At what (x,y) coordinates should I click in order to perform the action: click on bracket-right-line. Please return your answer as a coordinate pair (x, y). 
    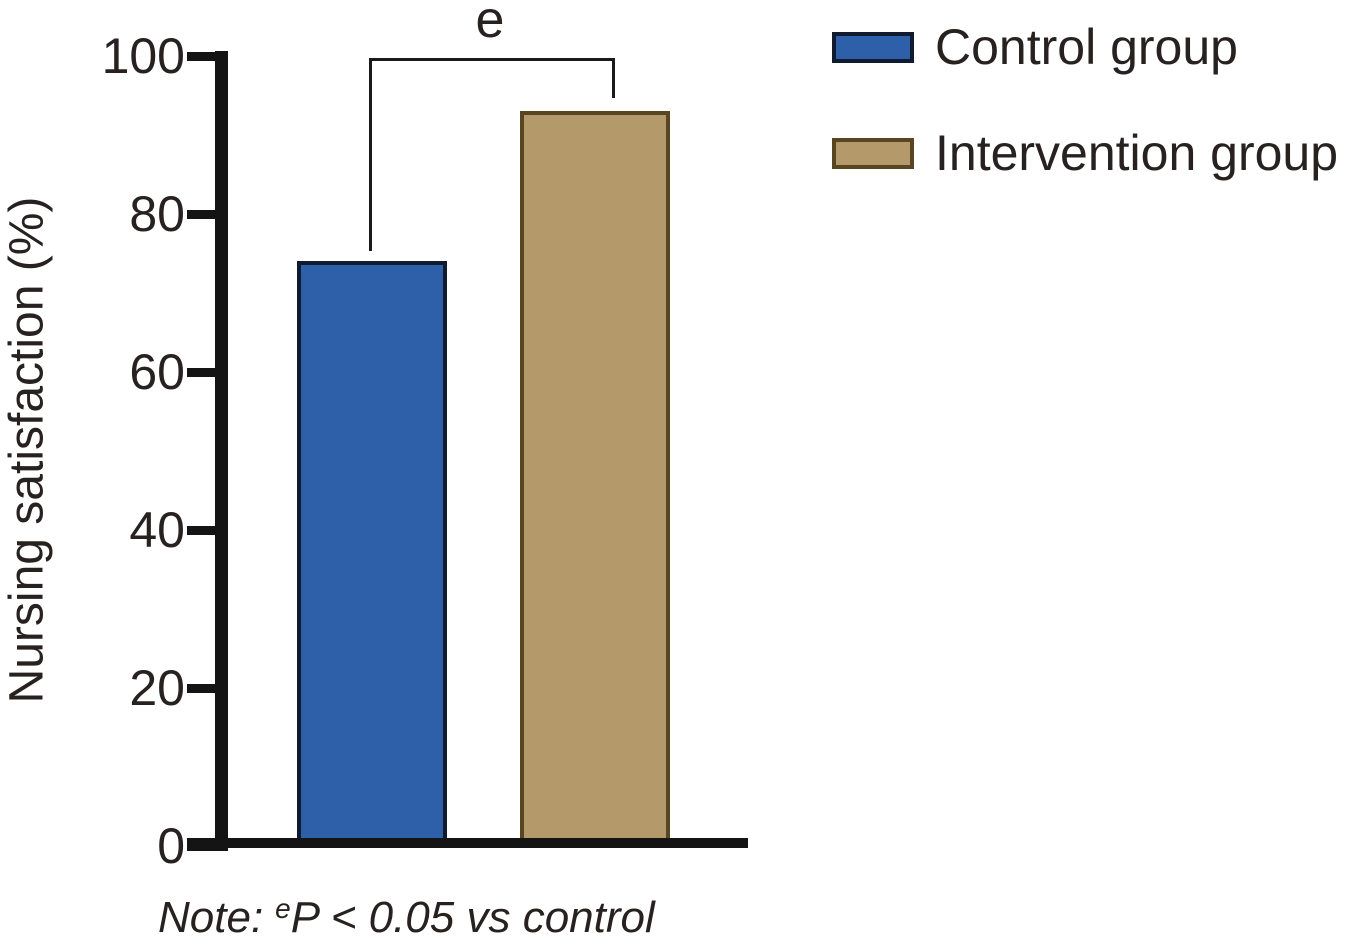
    Looking at the image, I should click on (613, 78).